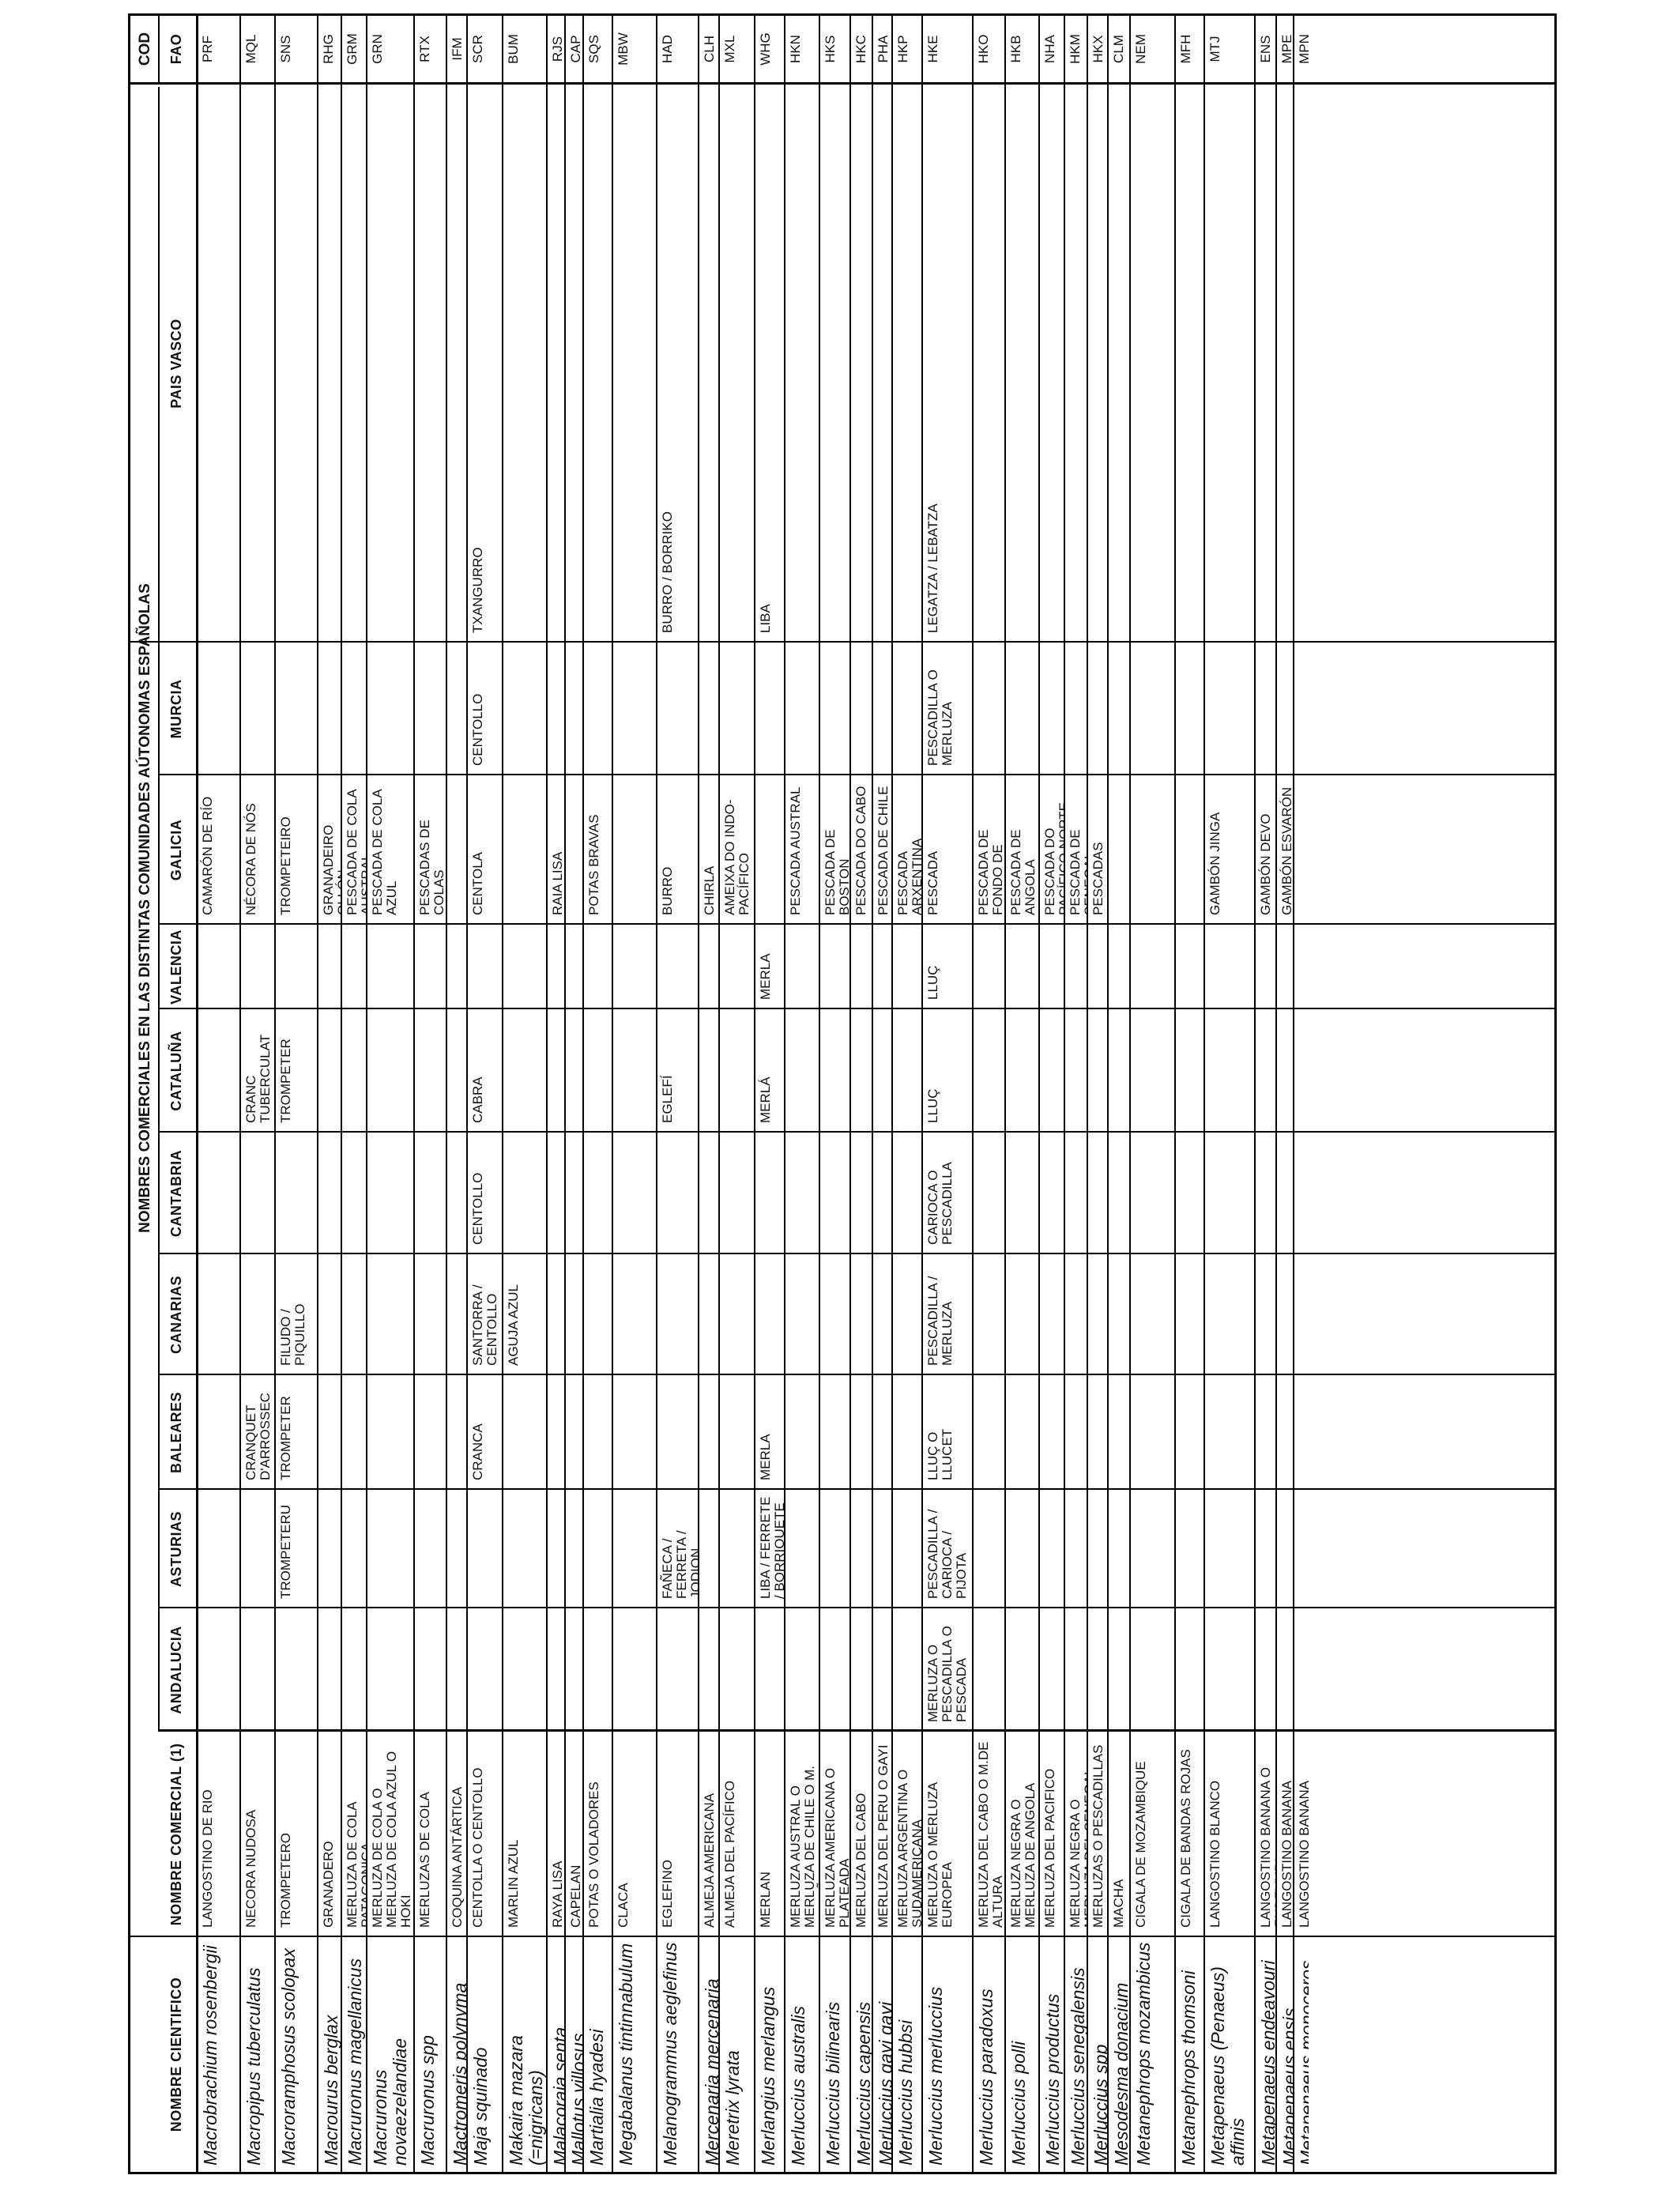 The height and width of the screenshot is (2194, 1680). I want to click on table-cell-galicia: BURRO, so click(667, 890).